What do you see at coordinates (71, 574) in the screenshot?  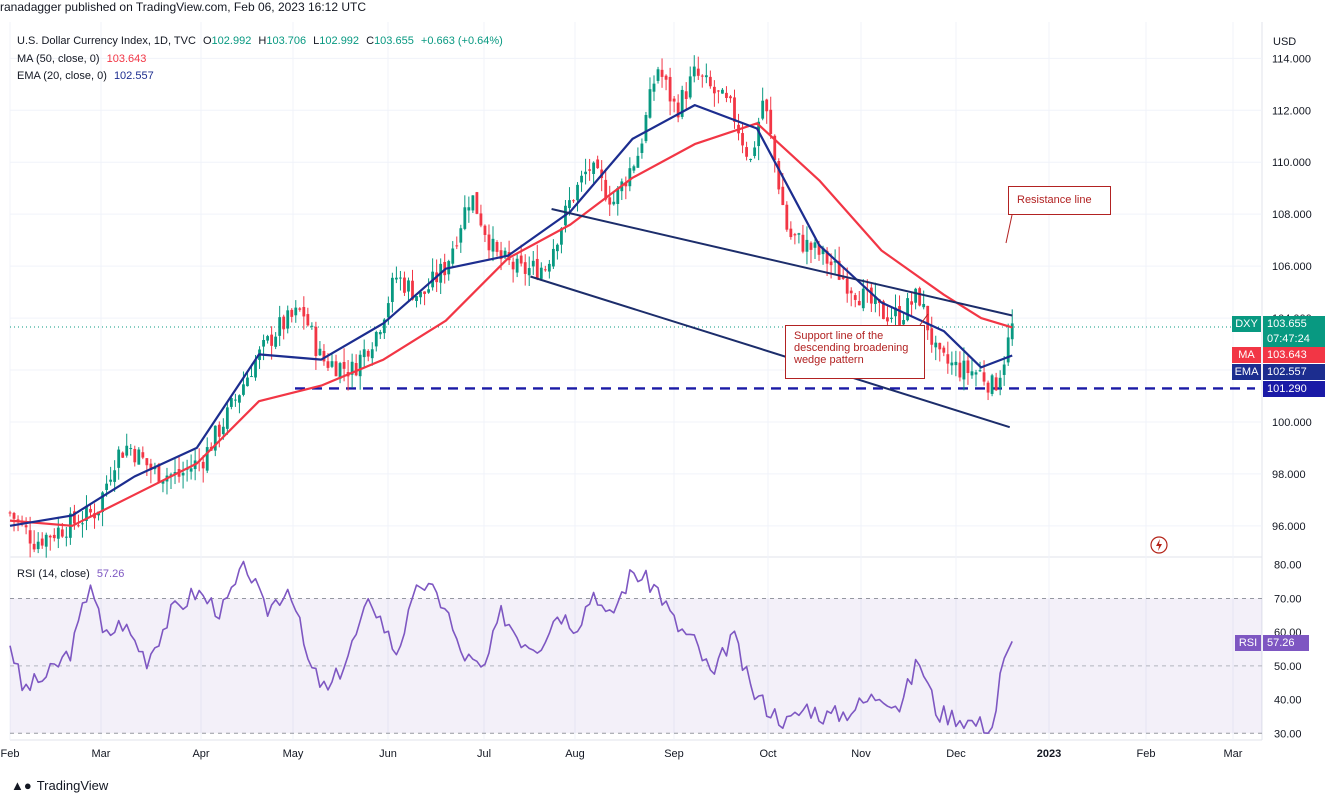 I see `rsi-legend: RSI (14, close) 57.26` at bounding box center [71, 574].